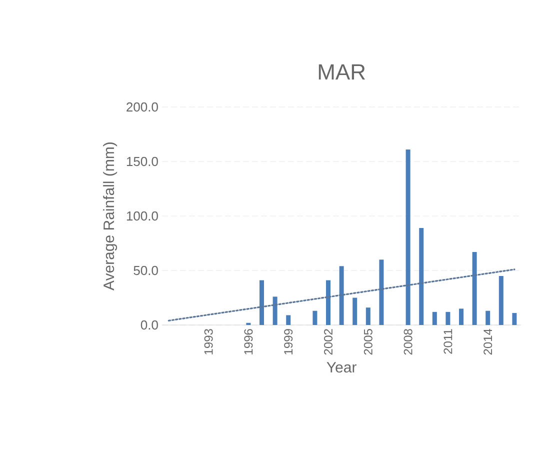 This screenshot has height=464, width=543. Describe the element at coordinates (448, 341) in the screenshot. I see `x-tick-label: 2011` at that location.